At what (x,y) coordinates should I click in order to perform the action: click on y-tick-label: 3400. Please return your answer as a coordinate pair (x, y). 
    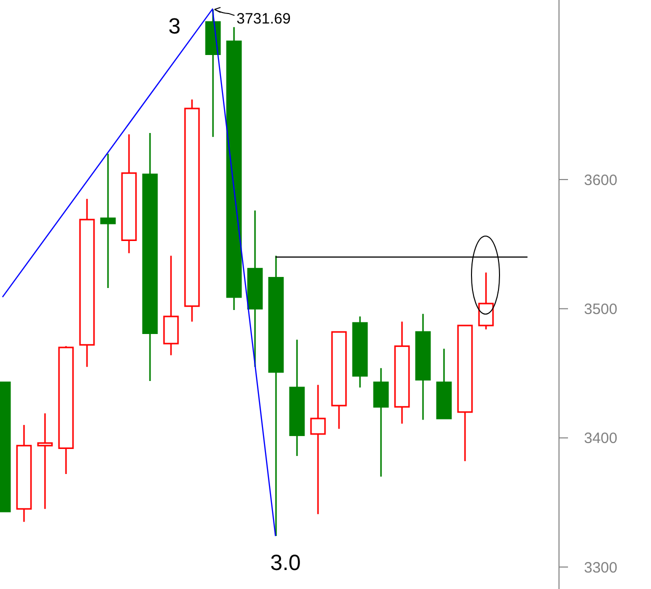
    Looking at the image, I should click on (601, 439).